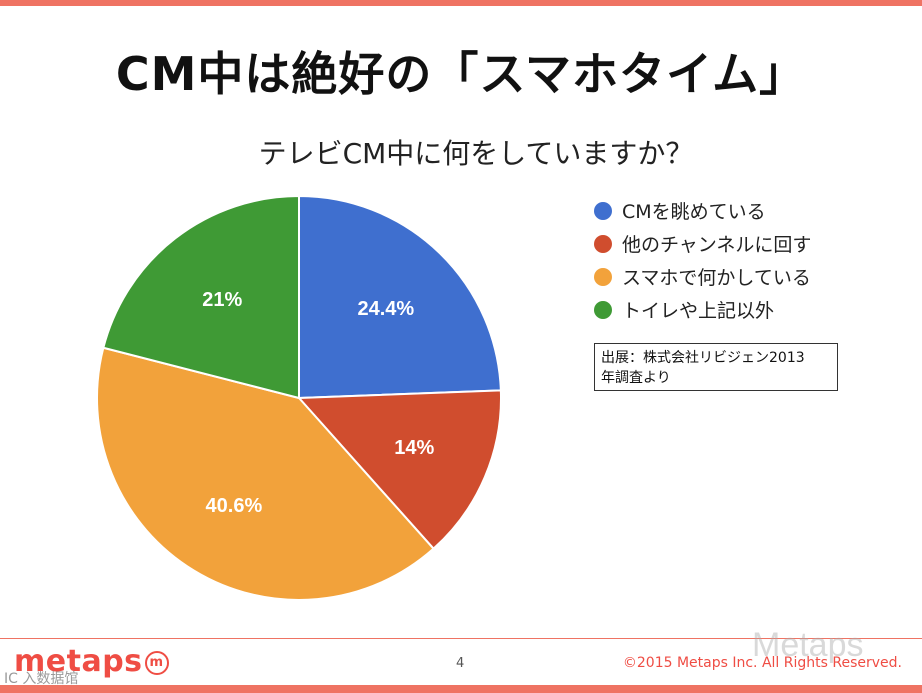  What do you see at coordinates (808, 645) in the screenshot?
I see `watermark-metaps: Metaps` at bounding box center [808, 645].